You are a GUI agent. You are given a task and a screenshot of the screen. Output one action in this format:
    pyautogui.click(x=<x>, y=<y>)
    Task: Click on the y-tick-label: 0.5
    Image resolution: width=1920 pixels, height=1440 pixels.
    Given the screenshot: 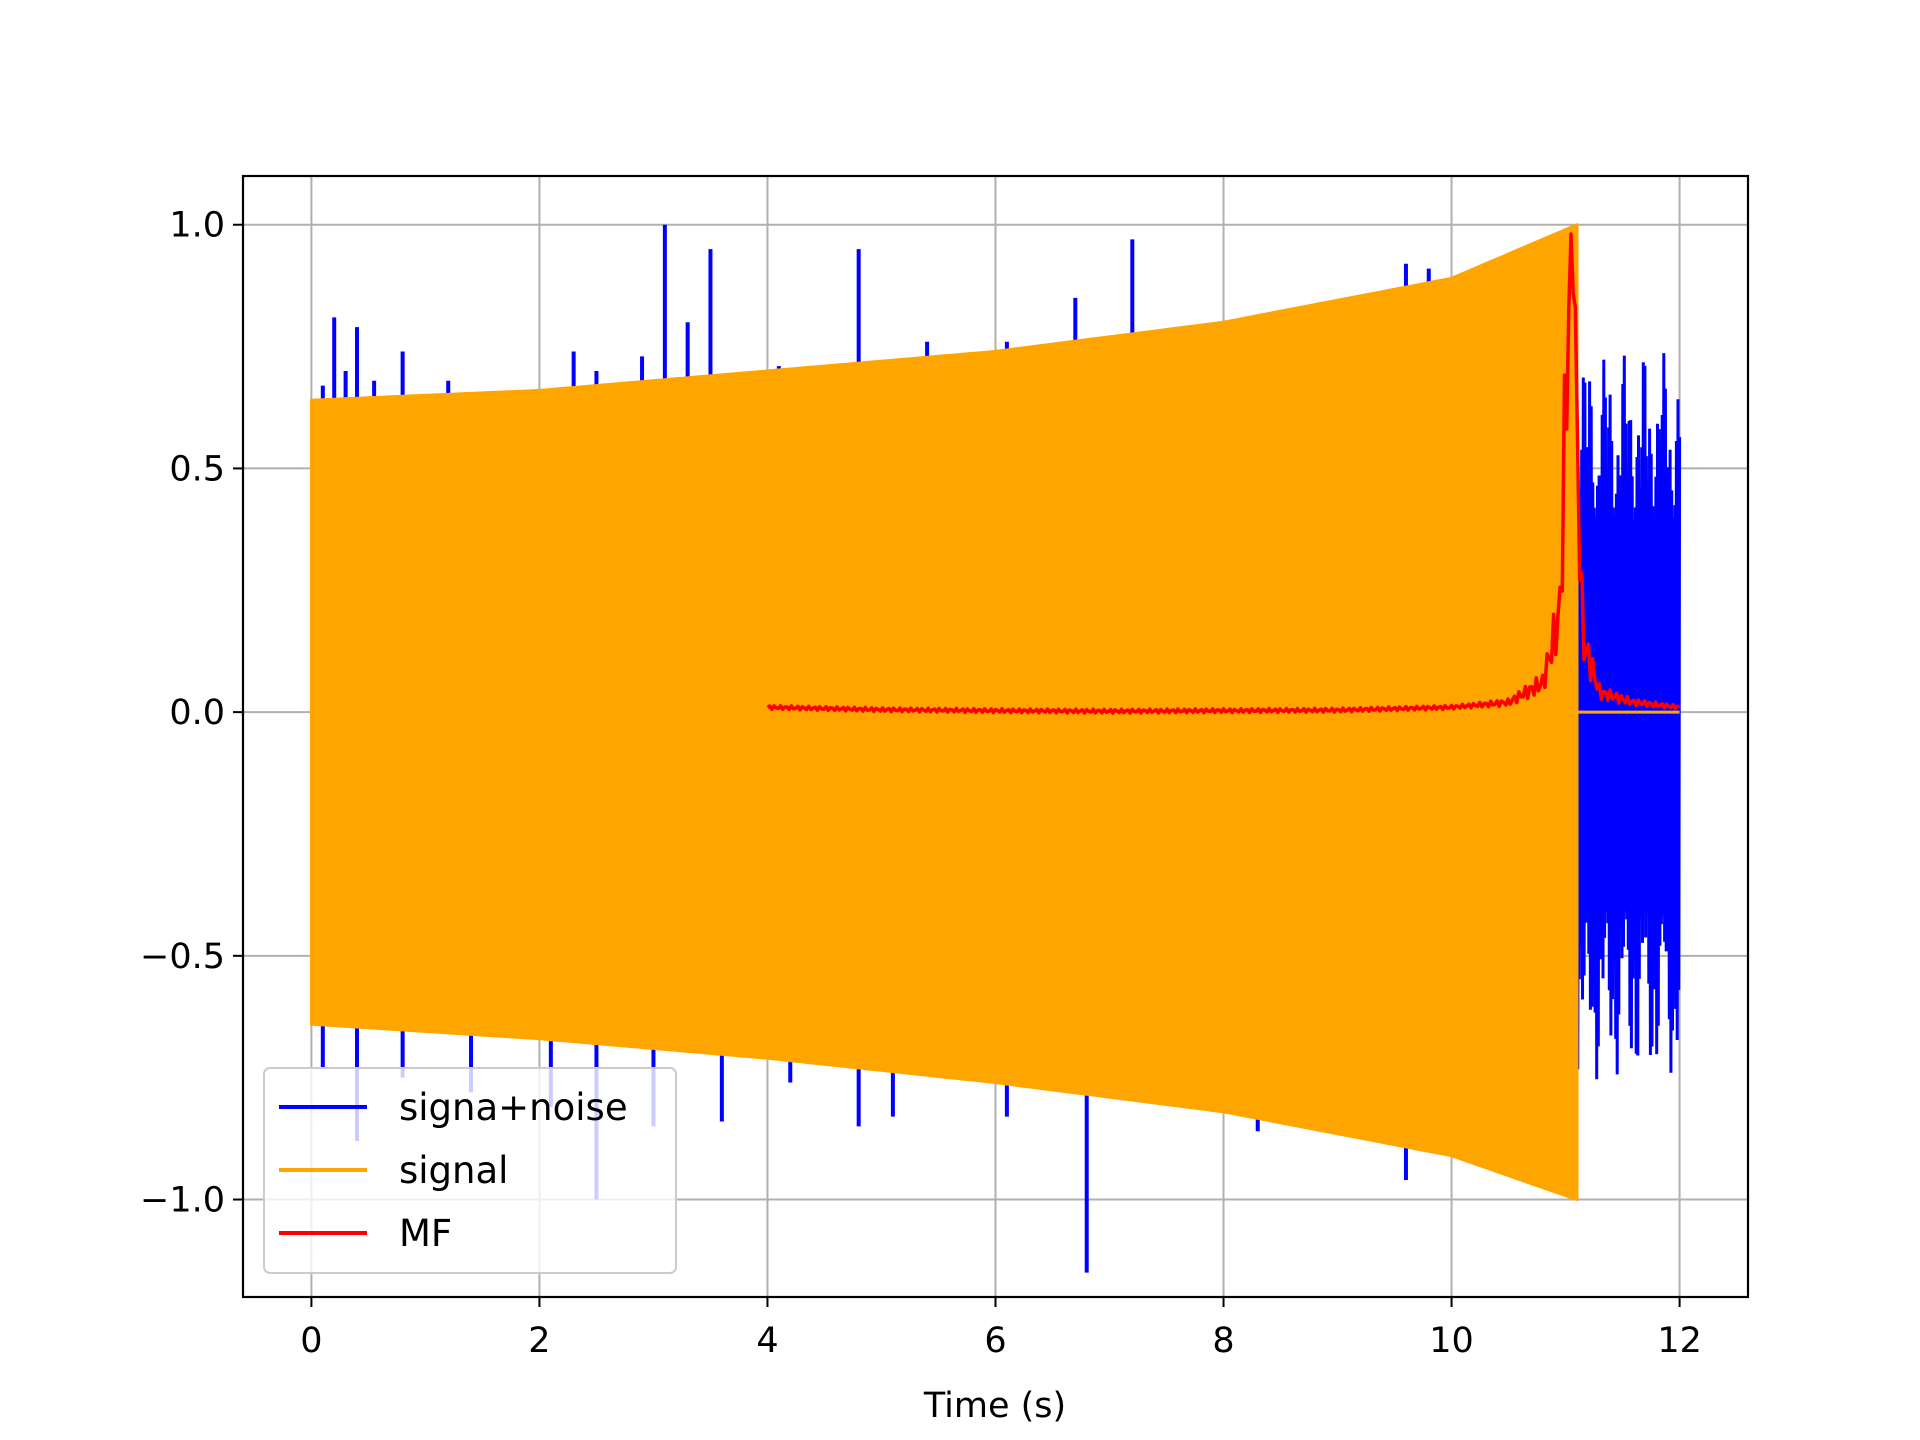 What is the action you would take?
    pyautogui.click(x=197, y=469)
    